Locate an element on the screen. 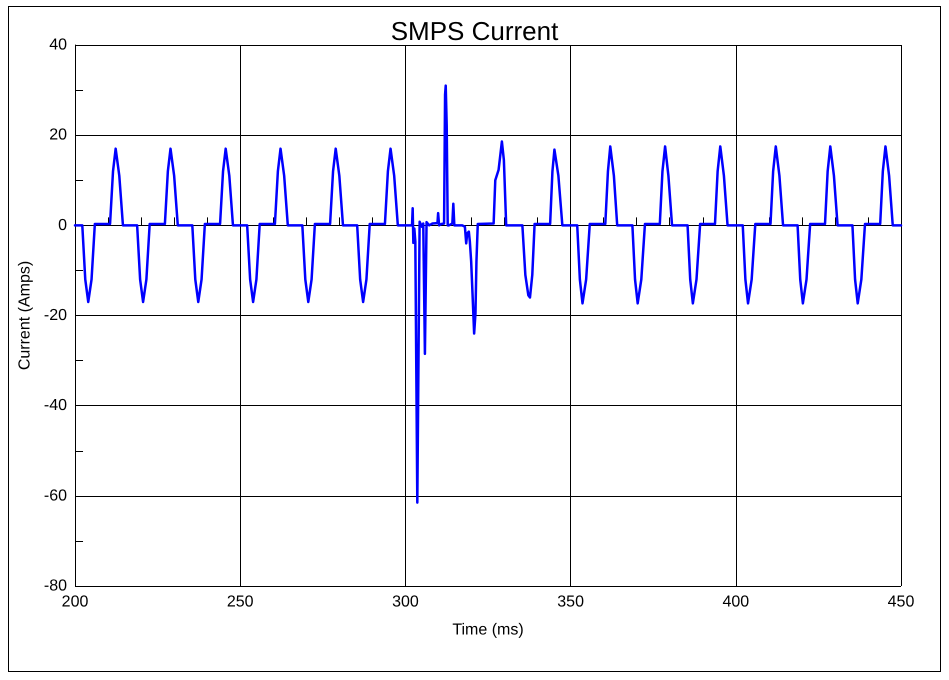 The height and width of the screenshot is (680, 949). y-tick-label: -80 is located at coordinates (56, 586).